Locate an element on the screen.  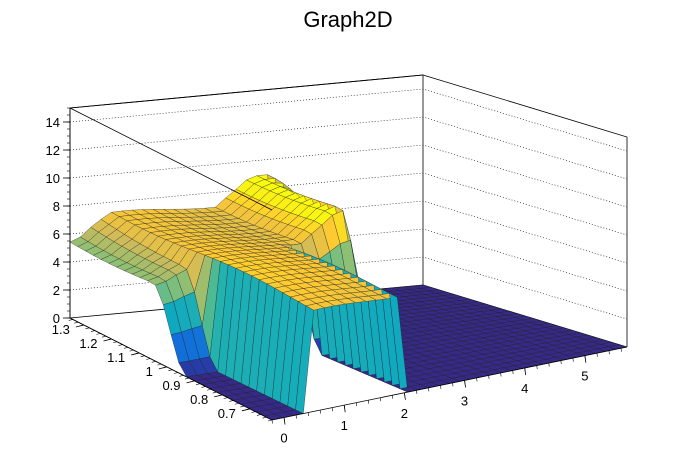
z-tick-label: 2 is located at coordinates (56, 290).